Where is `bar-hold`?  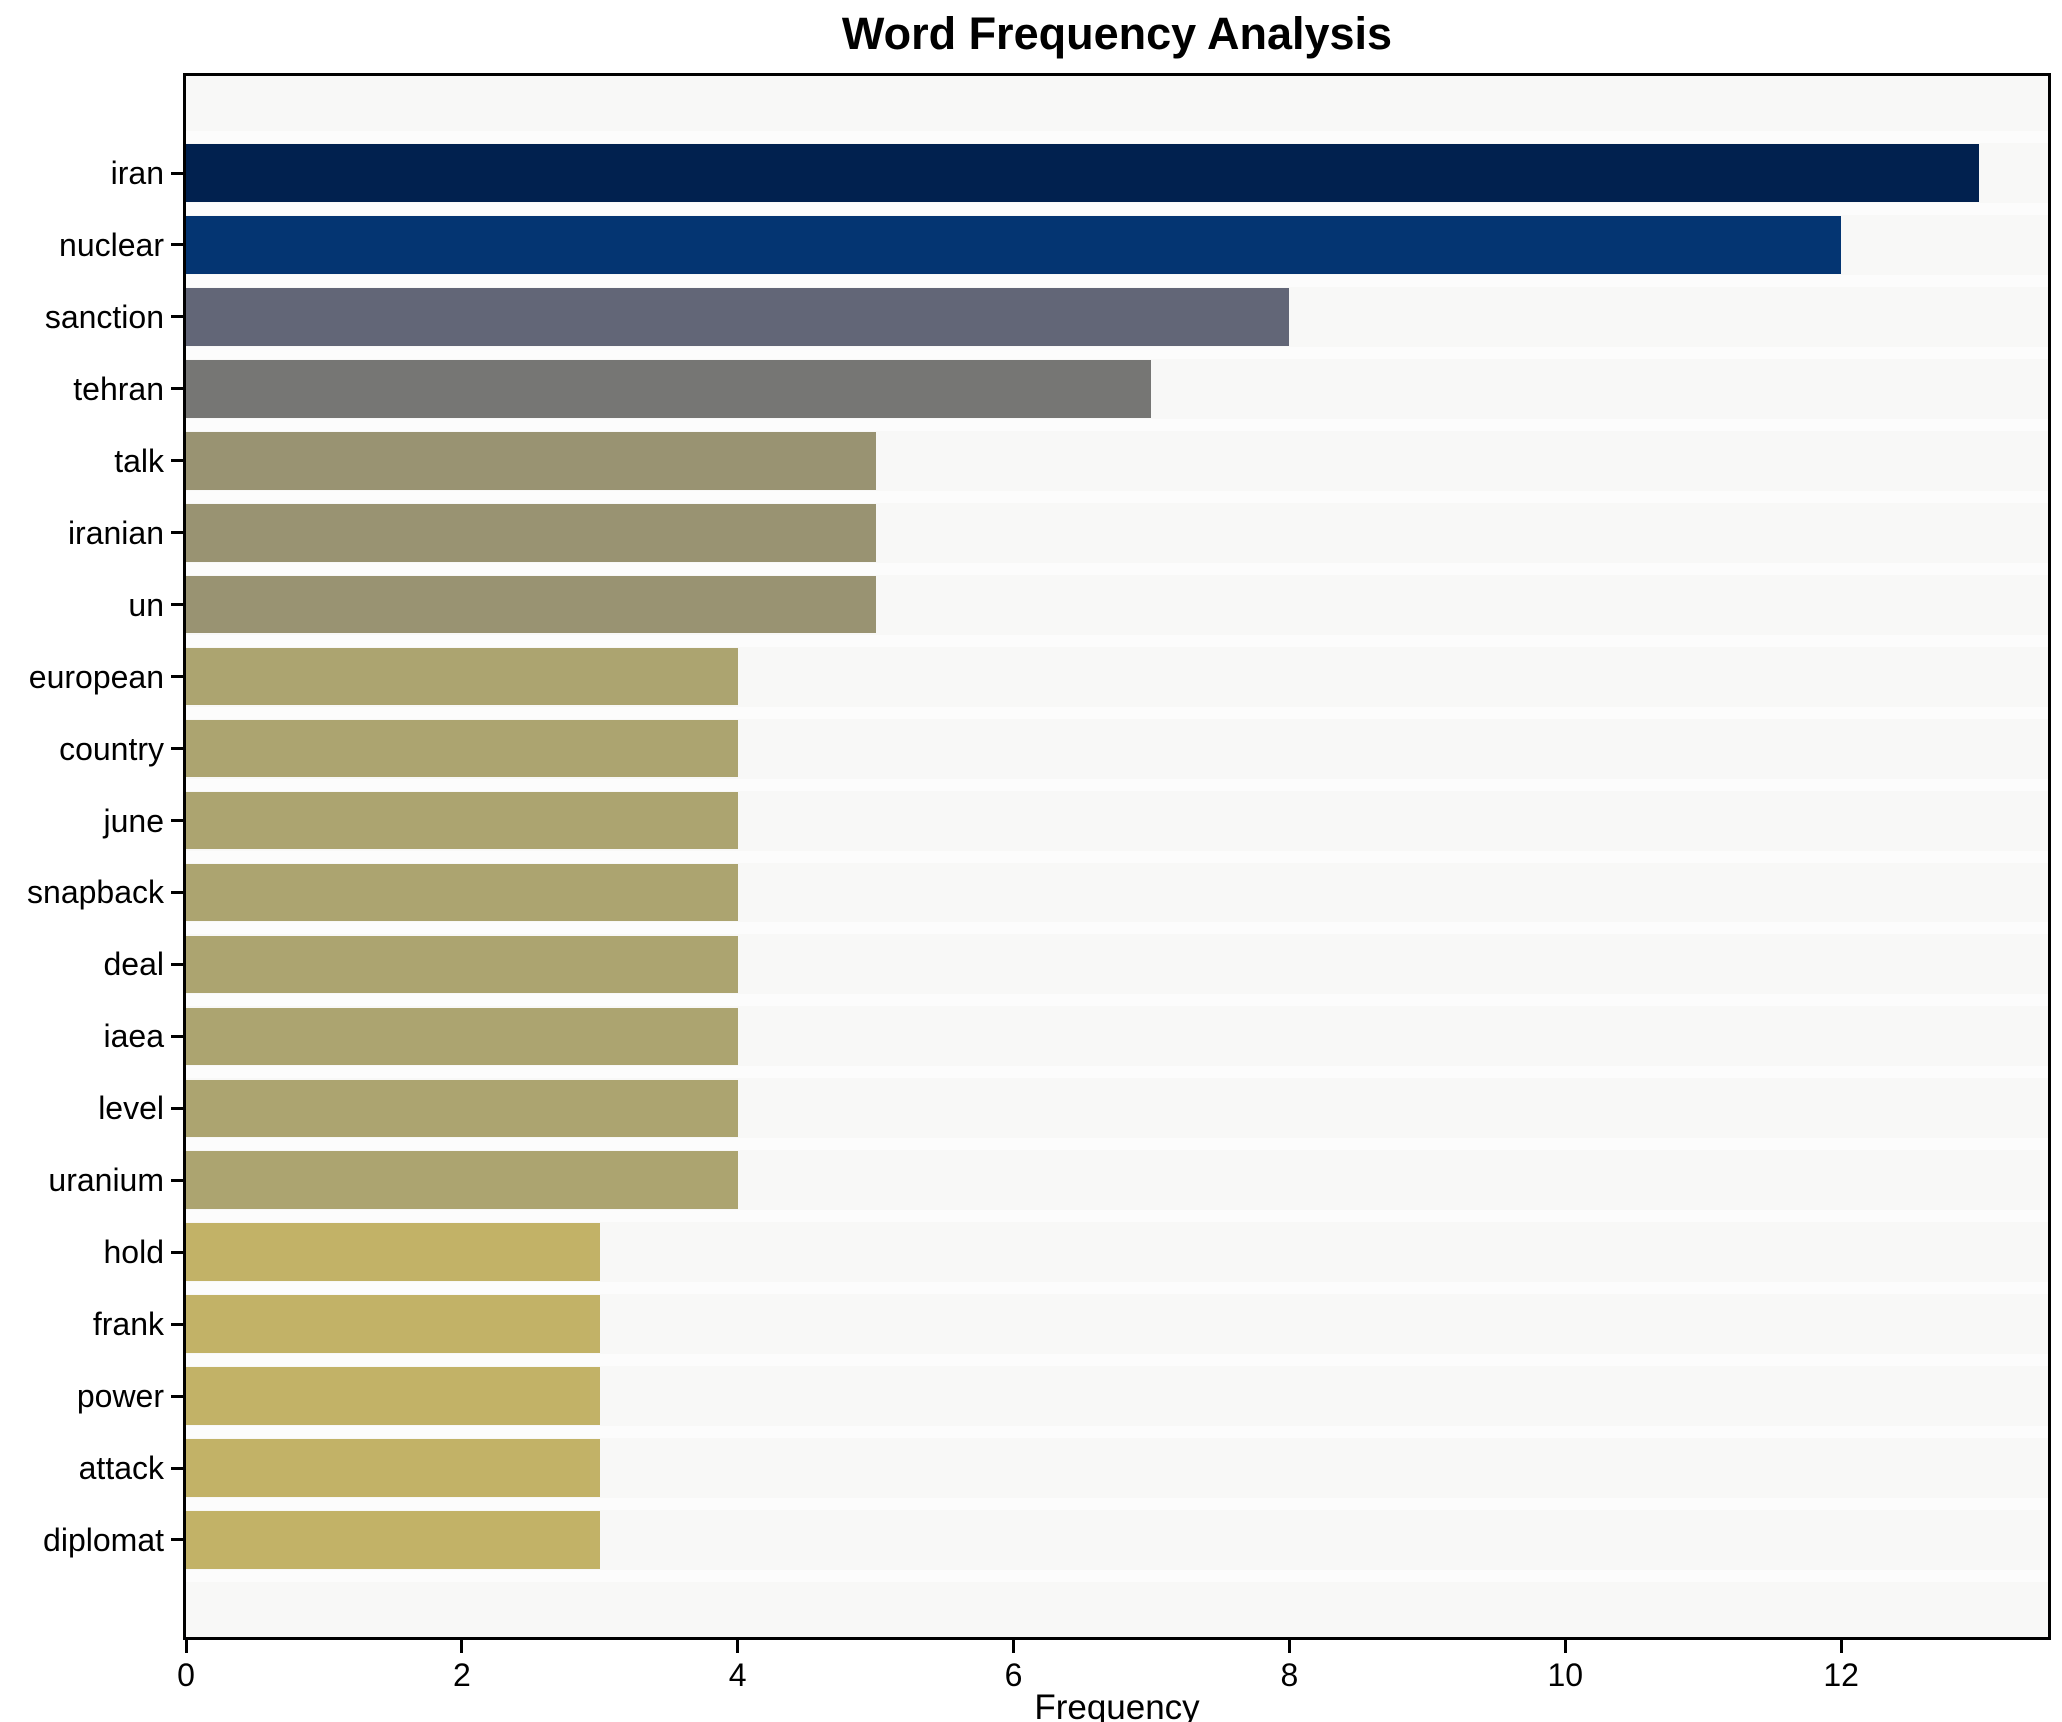
bar-hold is located at coordinates (393, 1252).